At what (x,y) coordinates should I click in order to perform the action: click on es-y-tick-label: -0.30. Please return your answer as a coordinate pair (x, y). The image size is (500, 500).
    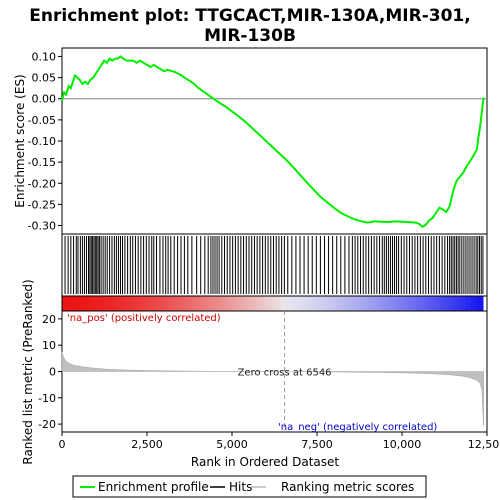
    Looking at the image, I should click on (42, 226).